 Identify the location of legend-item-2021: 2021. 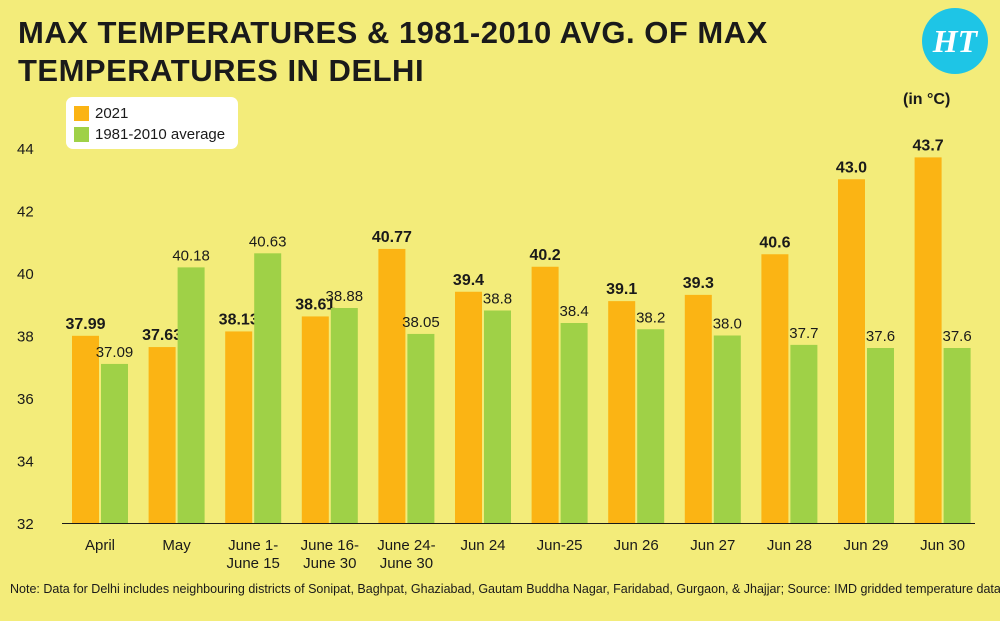
(101, 113).